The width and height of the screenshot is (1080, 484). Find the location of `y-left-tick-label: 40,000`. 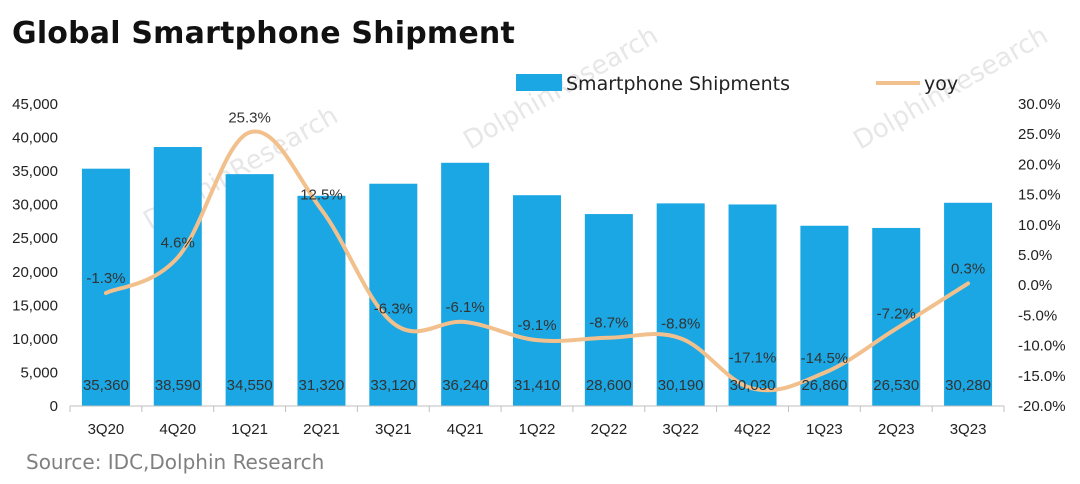

y-left-tick-label: 40,000 is located at coordinates (35, 138).